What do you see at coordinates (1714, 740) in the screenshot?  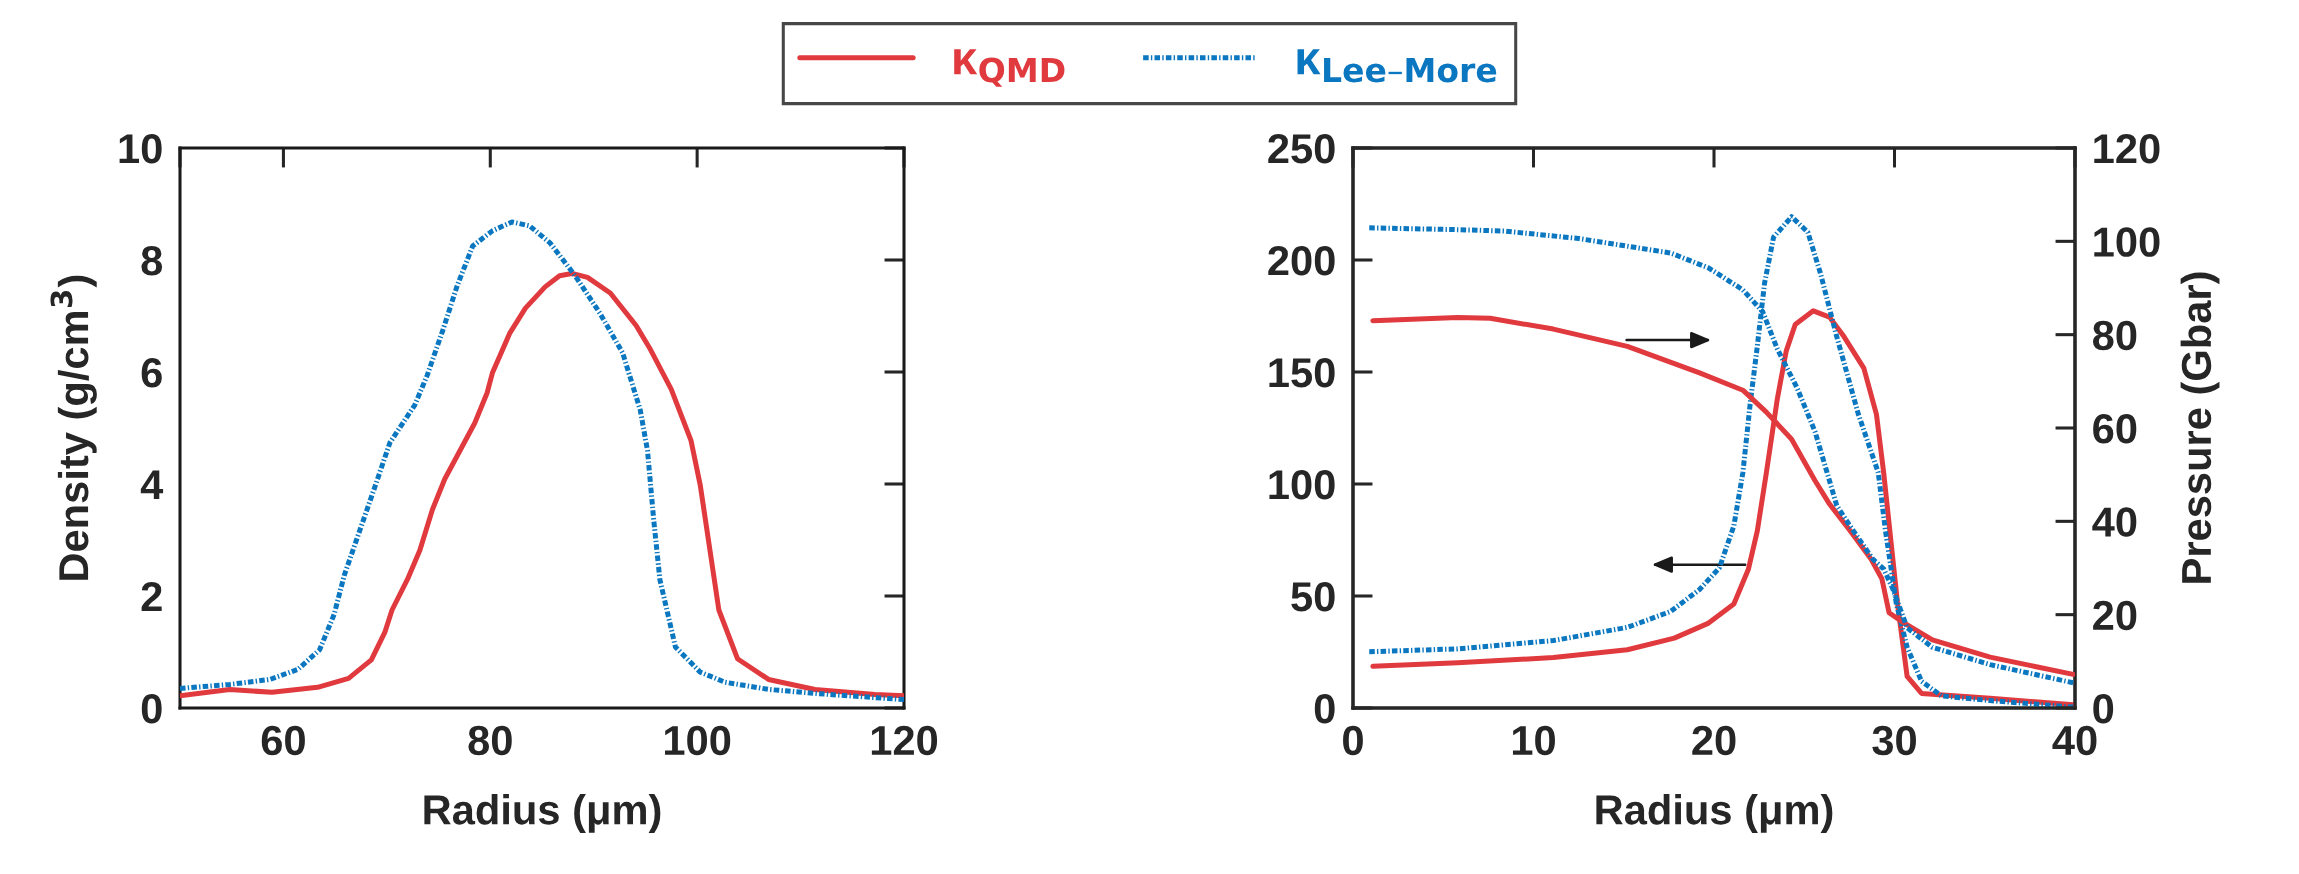 I see `x-tick-label: 20` at bounding box center [1714, 740].